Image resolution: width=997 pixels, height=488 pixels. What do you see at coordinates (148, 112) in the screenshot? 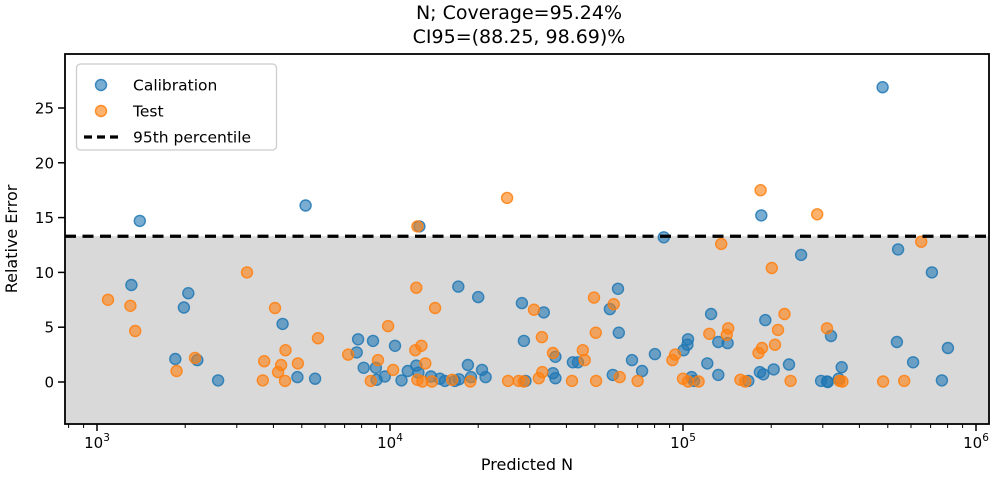
I see `legend-label-test: Test` at bounding box center [148, 112].